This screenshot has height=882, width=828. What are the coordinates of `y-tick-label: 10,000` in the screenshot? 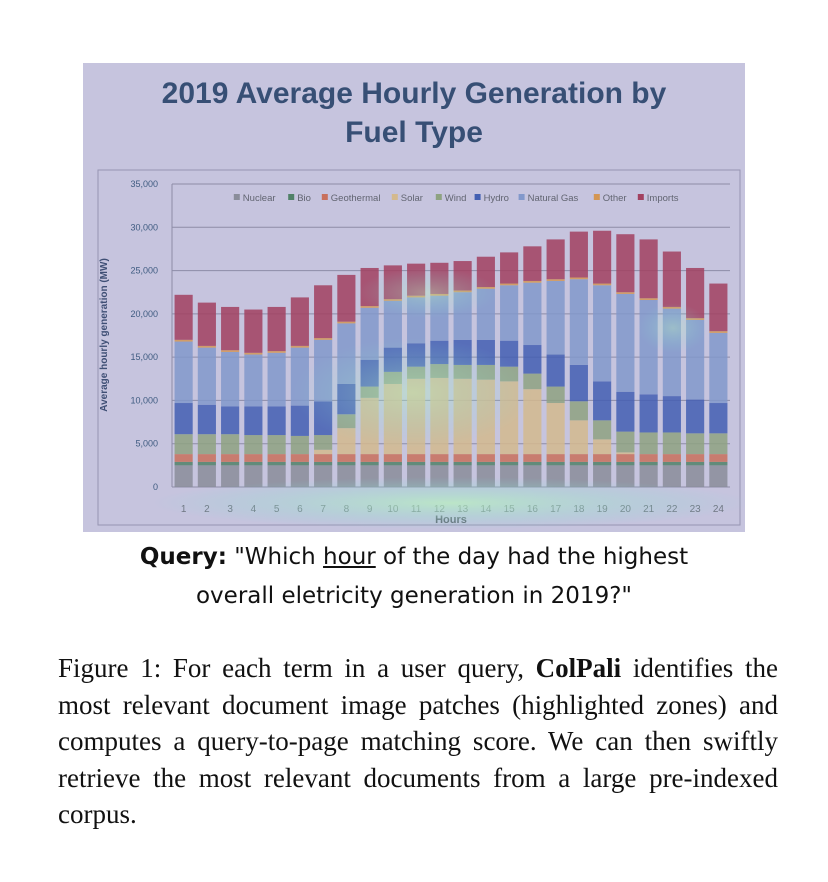 It's located at (144, 400).